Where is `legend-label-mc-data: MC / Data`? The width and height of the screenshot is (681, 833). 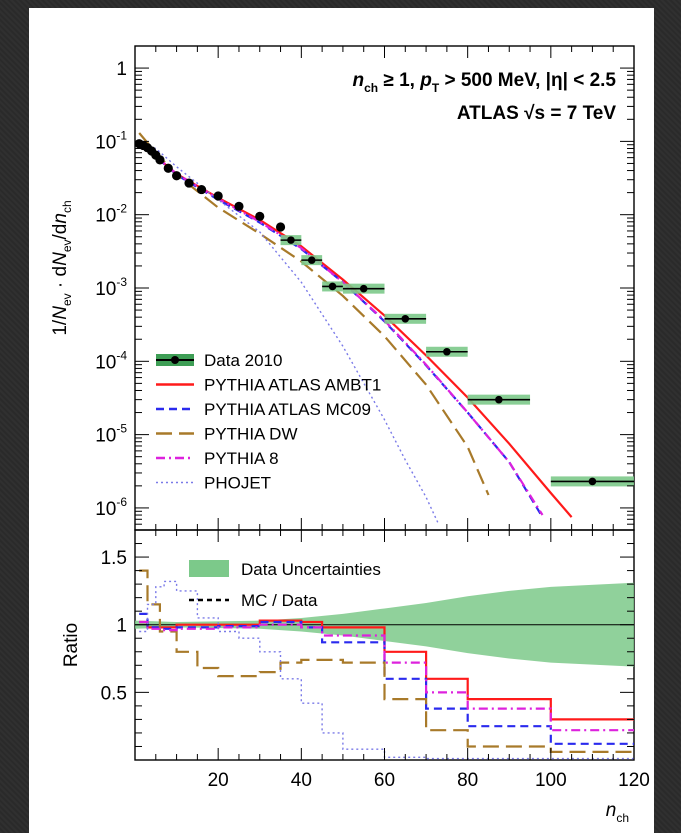
legend-label-mc-data: MC / Data is located at coordinates (279, 600).